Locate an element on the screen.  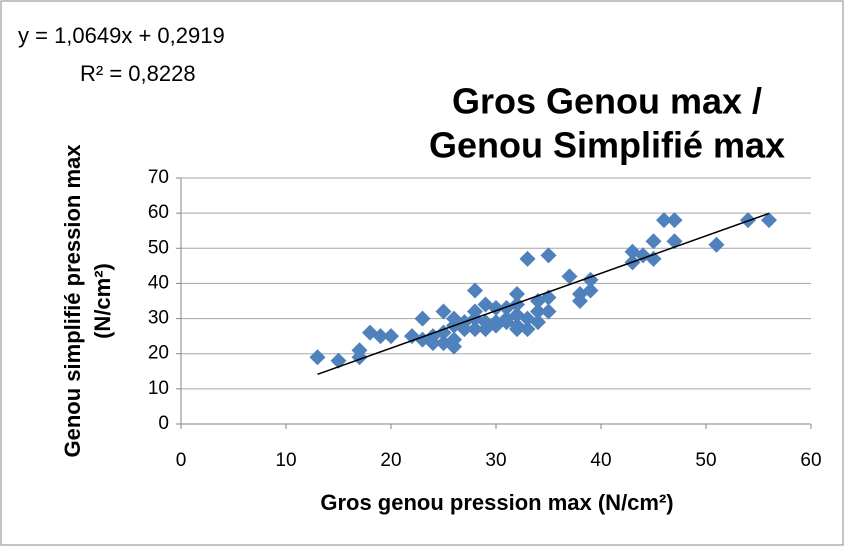
x-tick-label: 0 is located at coordinates (181, 460).